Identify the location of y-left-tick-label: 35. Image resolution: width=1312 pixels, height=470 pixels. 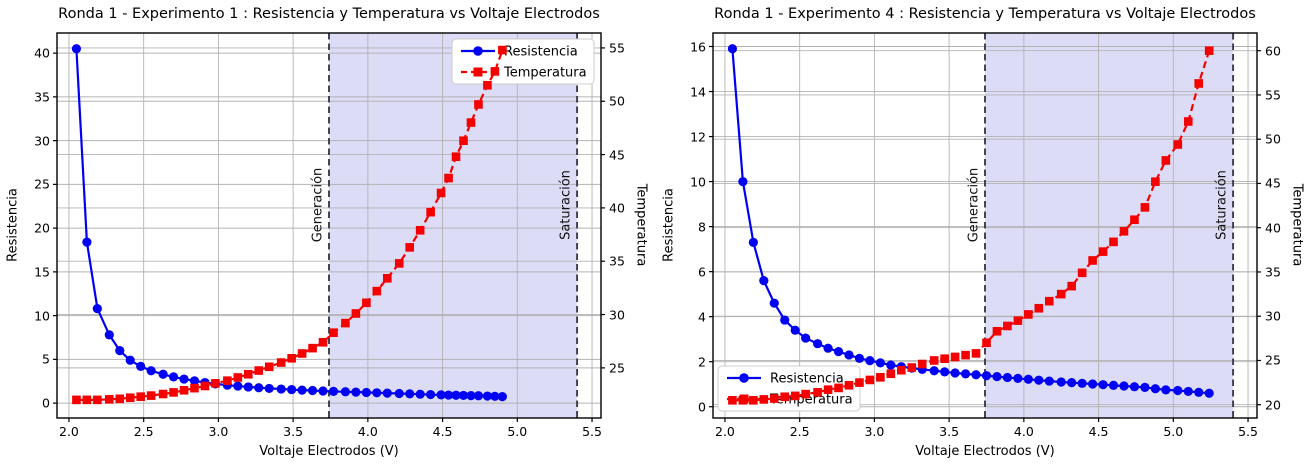
(42, 97).